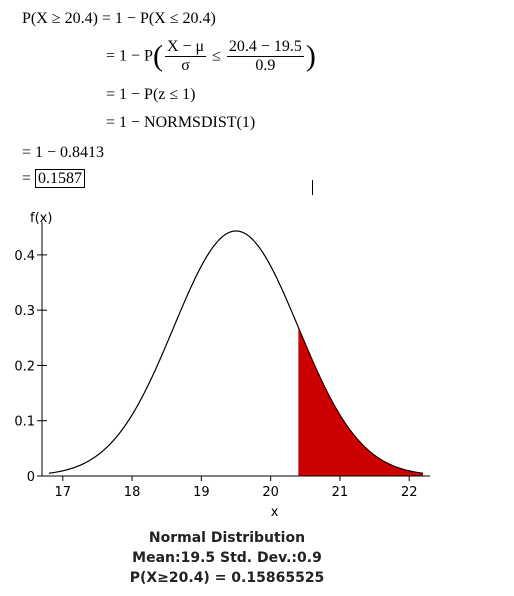 The image size is (514, 596). What do you see at coordinates (265, 47) in the screenshot?
I see `value-numerator: 20.4 − 19.5` at bounding box center [265, 47].